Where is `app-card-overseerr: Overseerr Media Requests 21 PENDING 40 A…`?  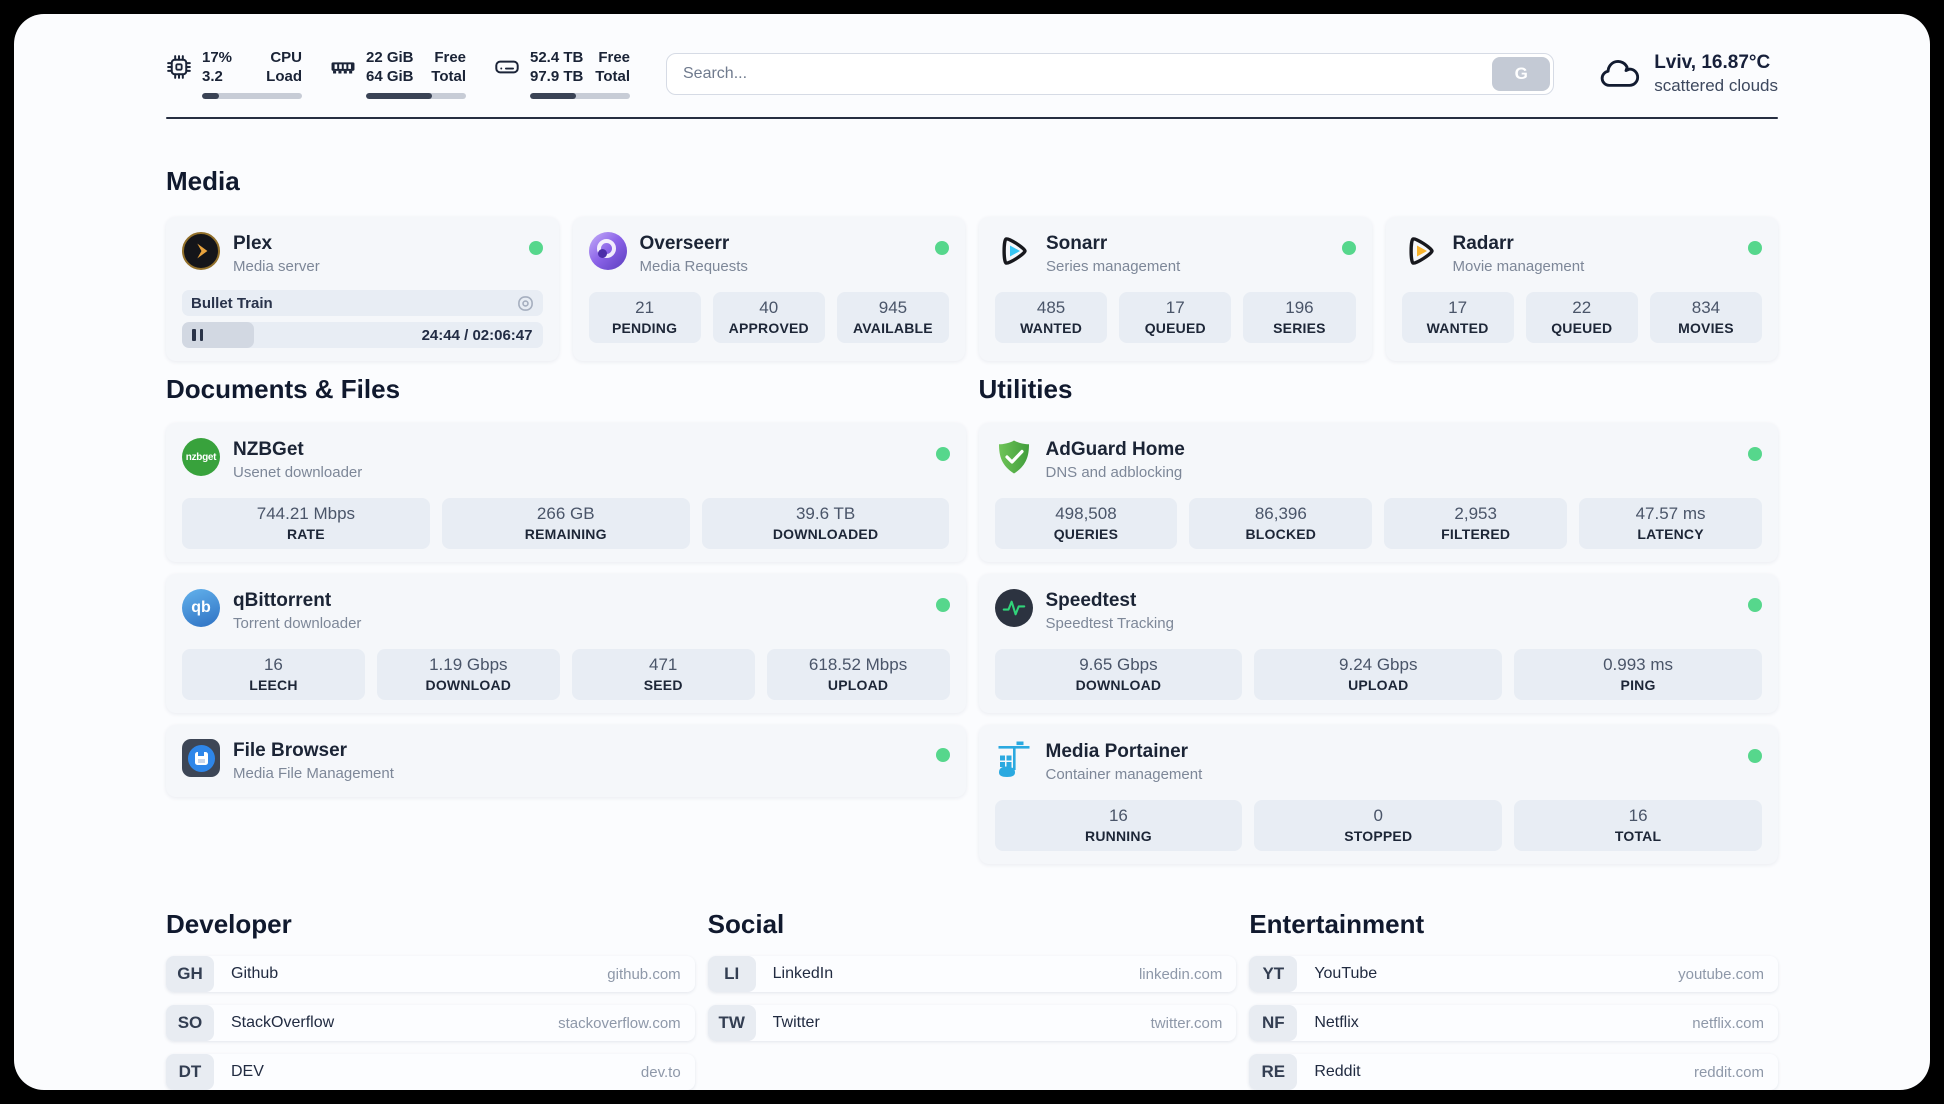
app-card-overseerr: Overseerr Media Requests 21 PENDING 40 A… is located at coordinates (768, 289).